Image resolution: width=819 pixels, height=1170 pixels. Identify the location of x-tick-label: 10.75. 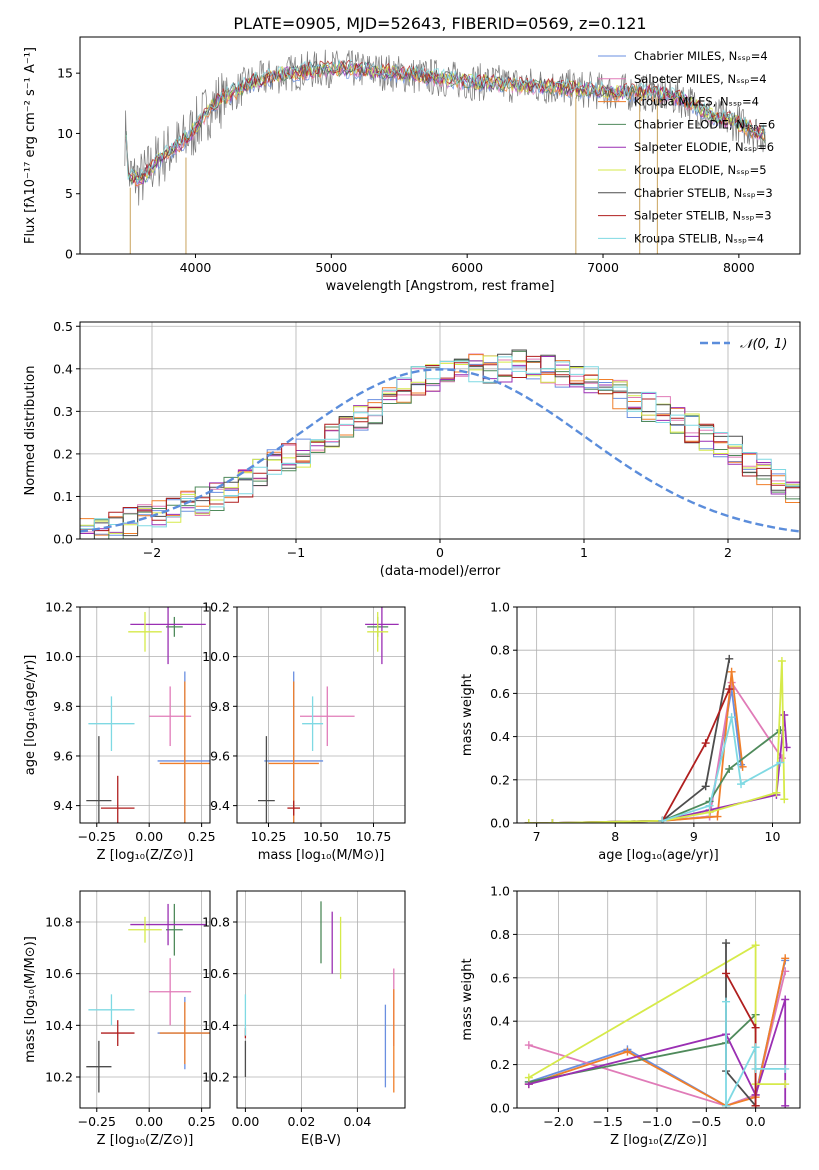
(374, 836).